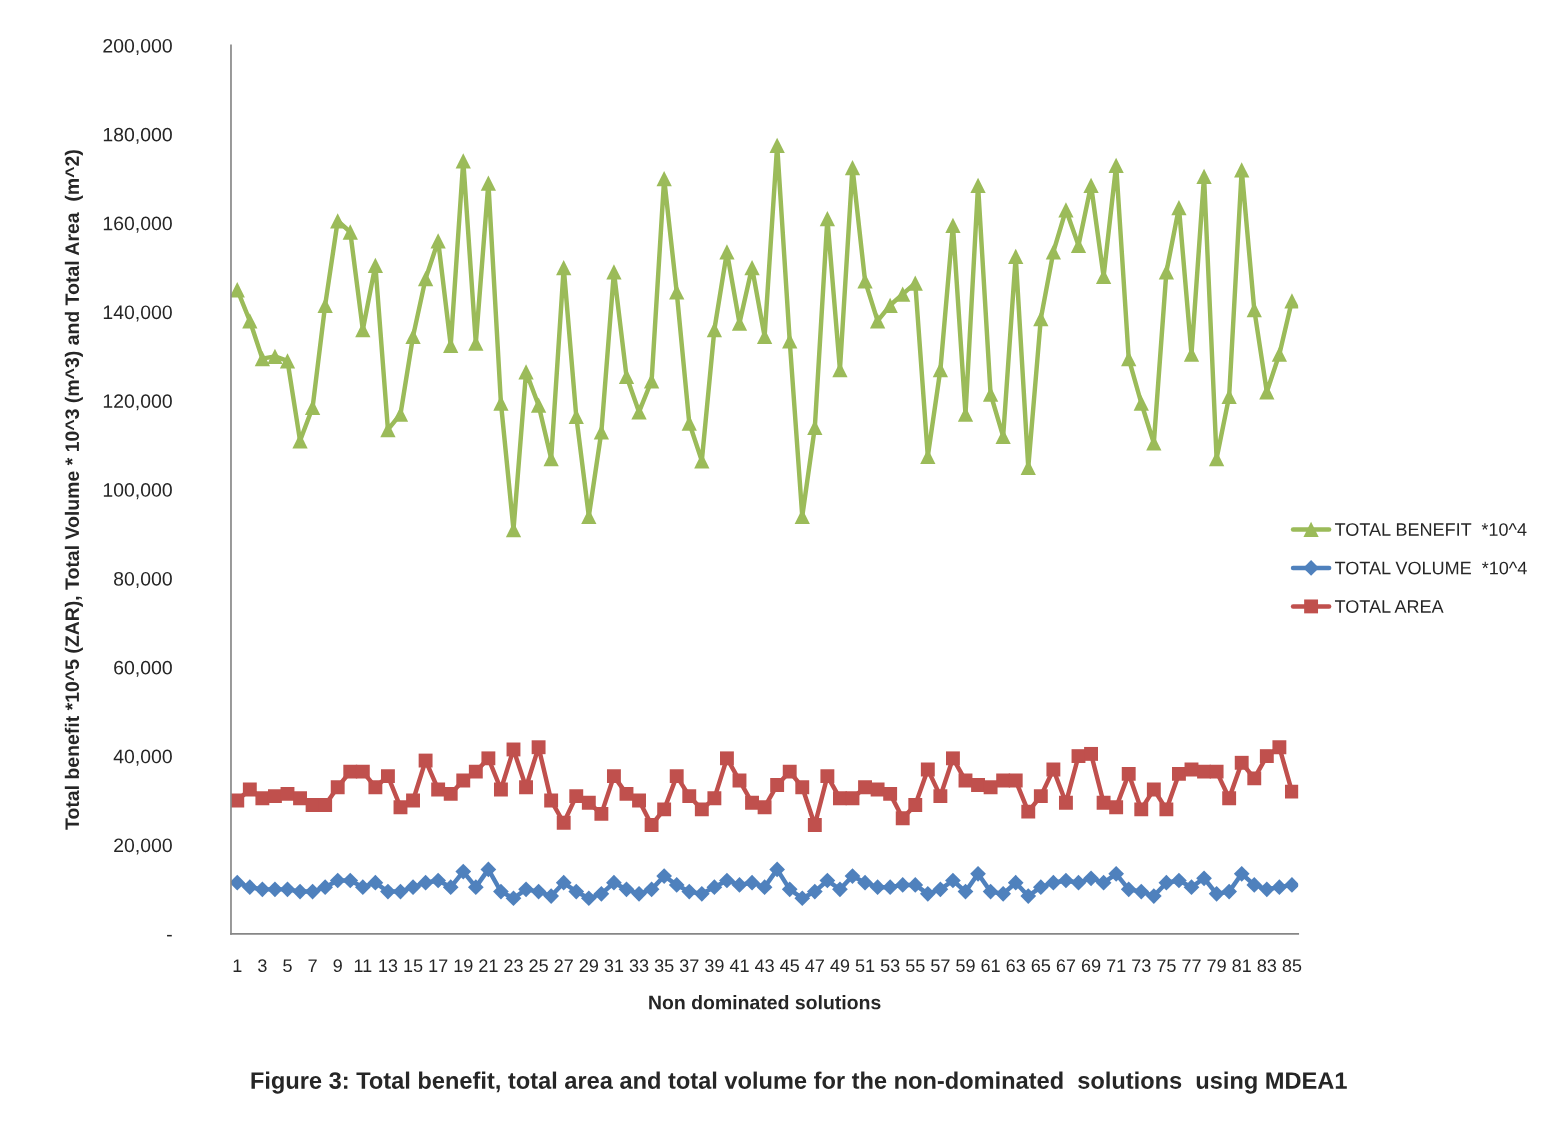  I want to click on x-tick-label: 33, so click(639, 966).